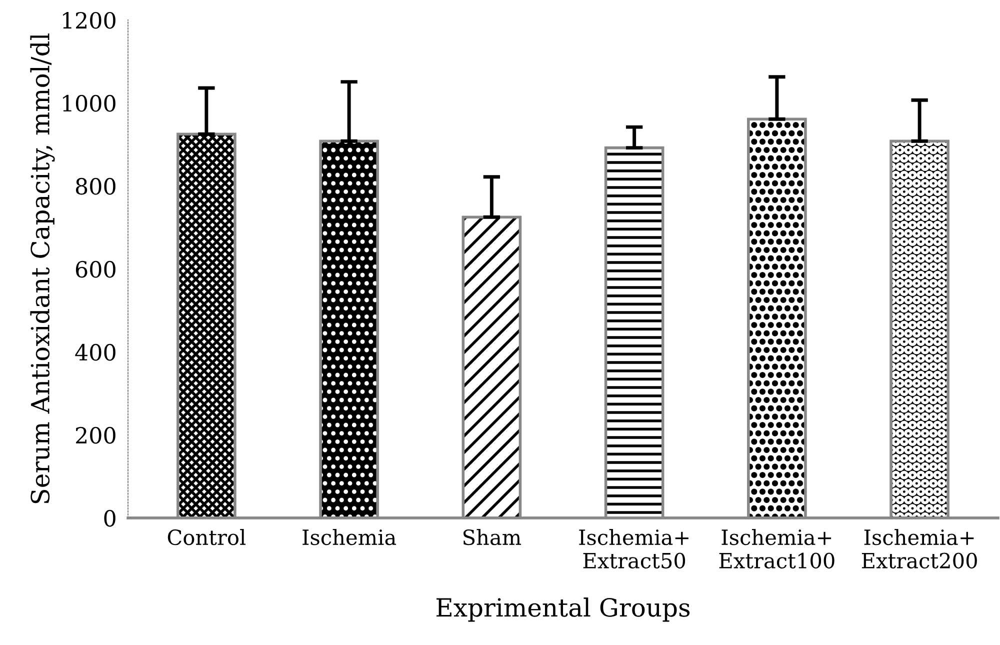 The image size is (1000, 645). What do you see at coordinates (42, 268) in the screenshot?
I see `y-axis-title: Serum Antioxidant Capacity, mmol/dl` at bounding box center [42, 268].